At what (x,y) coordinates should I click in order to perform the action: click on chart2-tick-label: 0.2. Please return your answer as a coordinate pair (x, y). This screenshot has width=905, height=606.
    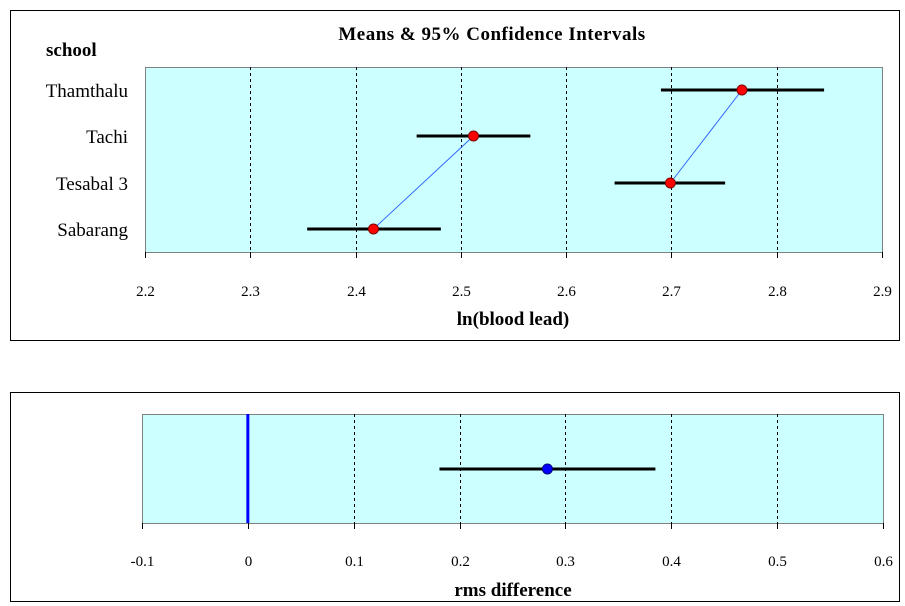
    Looking at the image, I should click on (460, 562).